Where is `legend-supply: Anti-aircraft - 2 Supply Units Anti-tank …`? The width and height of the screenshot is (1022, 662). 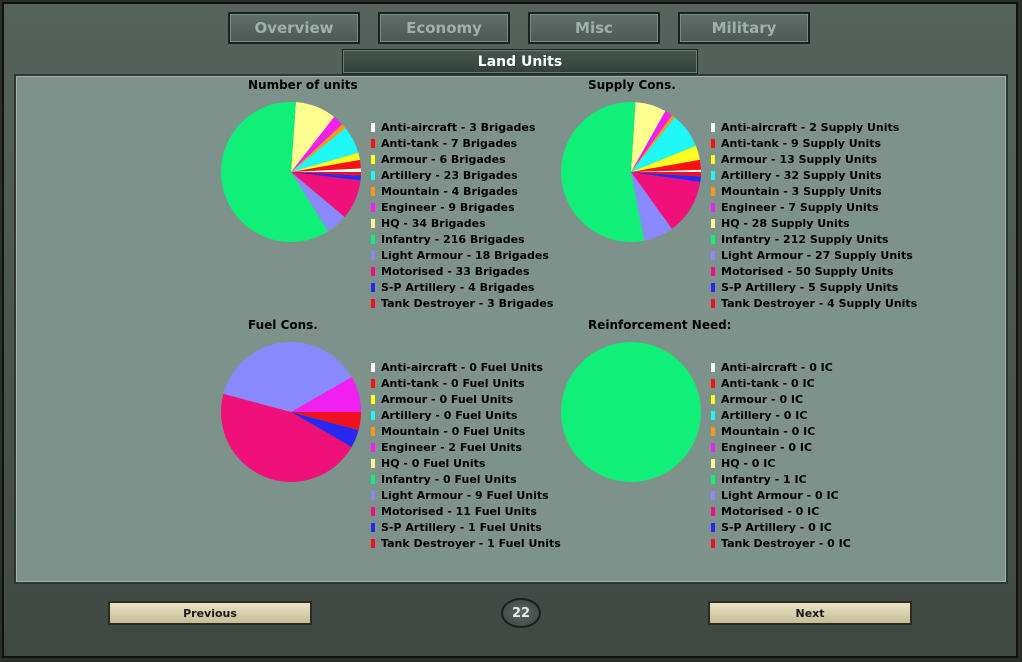
legend-supply: Anti-aircraft - 2 Supply Units Anti-tank … is located at coordinates (814, 215).